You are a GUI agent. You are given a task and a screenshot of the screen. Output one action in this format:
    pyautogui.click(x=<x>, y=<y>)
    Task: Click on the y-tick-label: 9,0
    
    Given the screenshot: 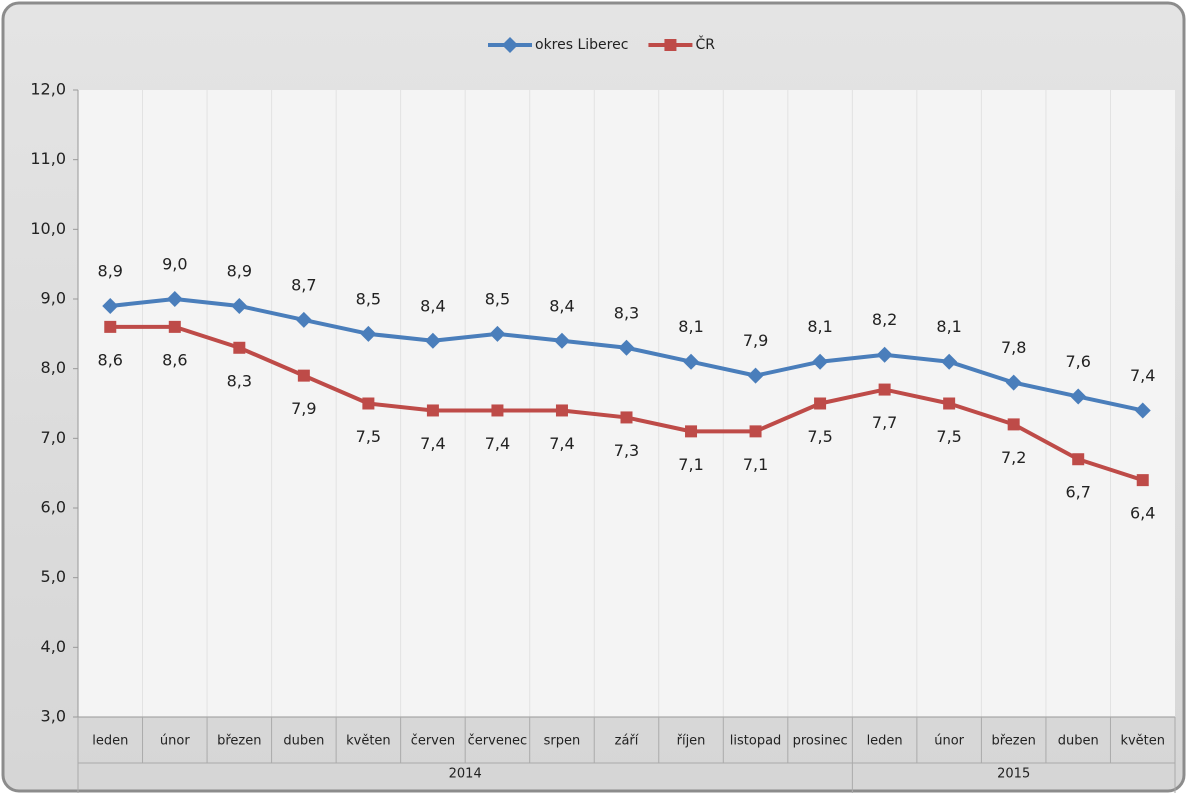 What is the action you would take?
    pyautogui.click(x=53, y=298)
    